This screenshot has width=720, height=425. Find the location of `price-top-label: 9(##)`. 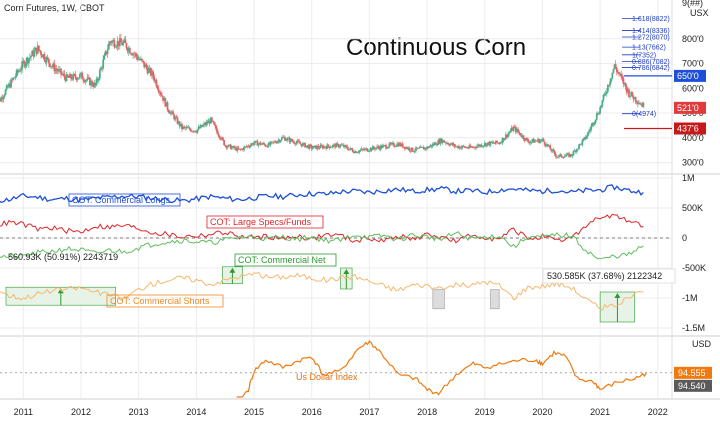

price-top-label: 9(##) is located at coordinates (692, 4).